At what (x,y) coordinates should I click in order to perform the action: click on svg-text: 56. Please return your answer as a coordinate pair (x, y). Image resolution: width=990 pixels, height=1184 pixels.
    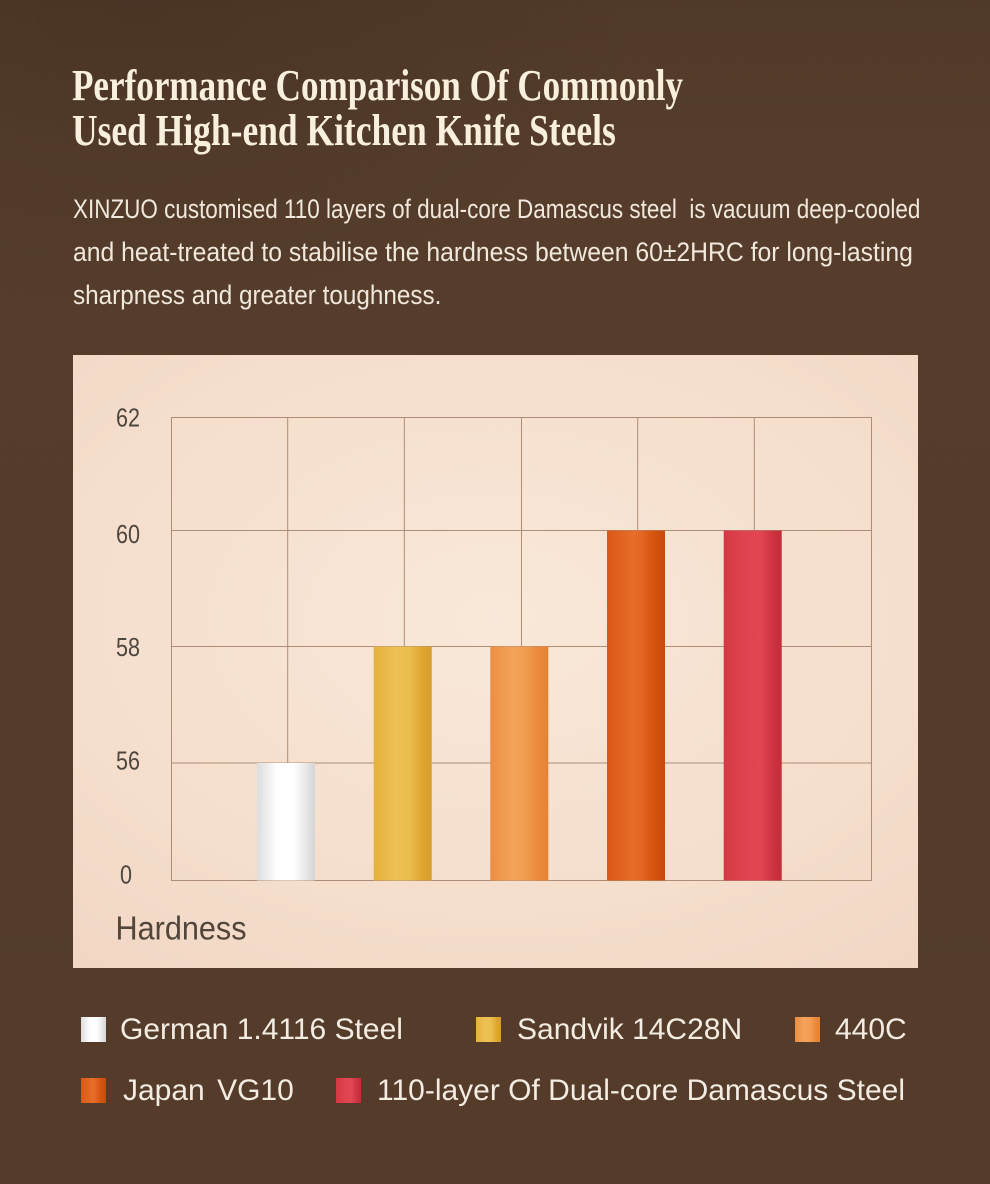
    Looking at the image, I should click on (128, 761).